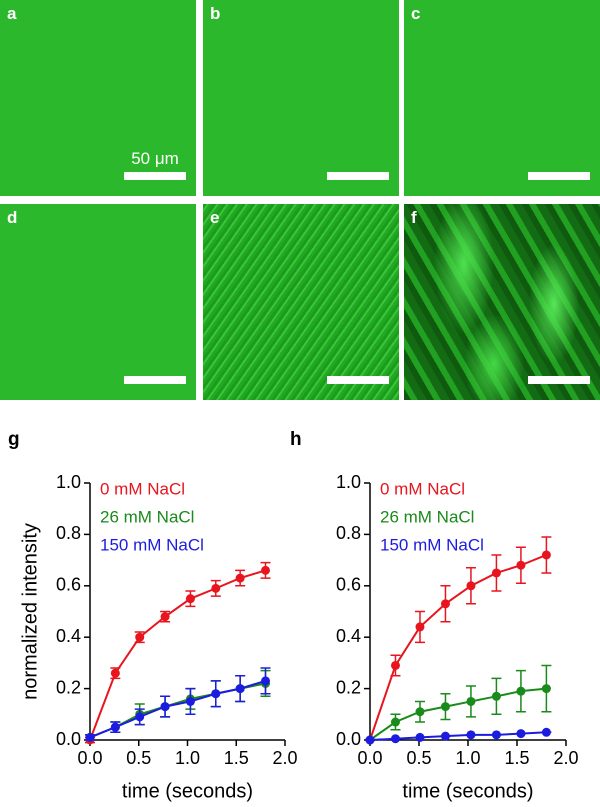 The width and height of the screenshot is (600, 807). Describe the element at coordinates (155, 158) in the screenshot. I see `scale-bar-label: 50 μm` at that location.